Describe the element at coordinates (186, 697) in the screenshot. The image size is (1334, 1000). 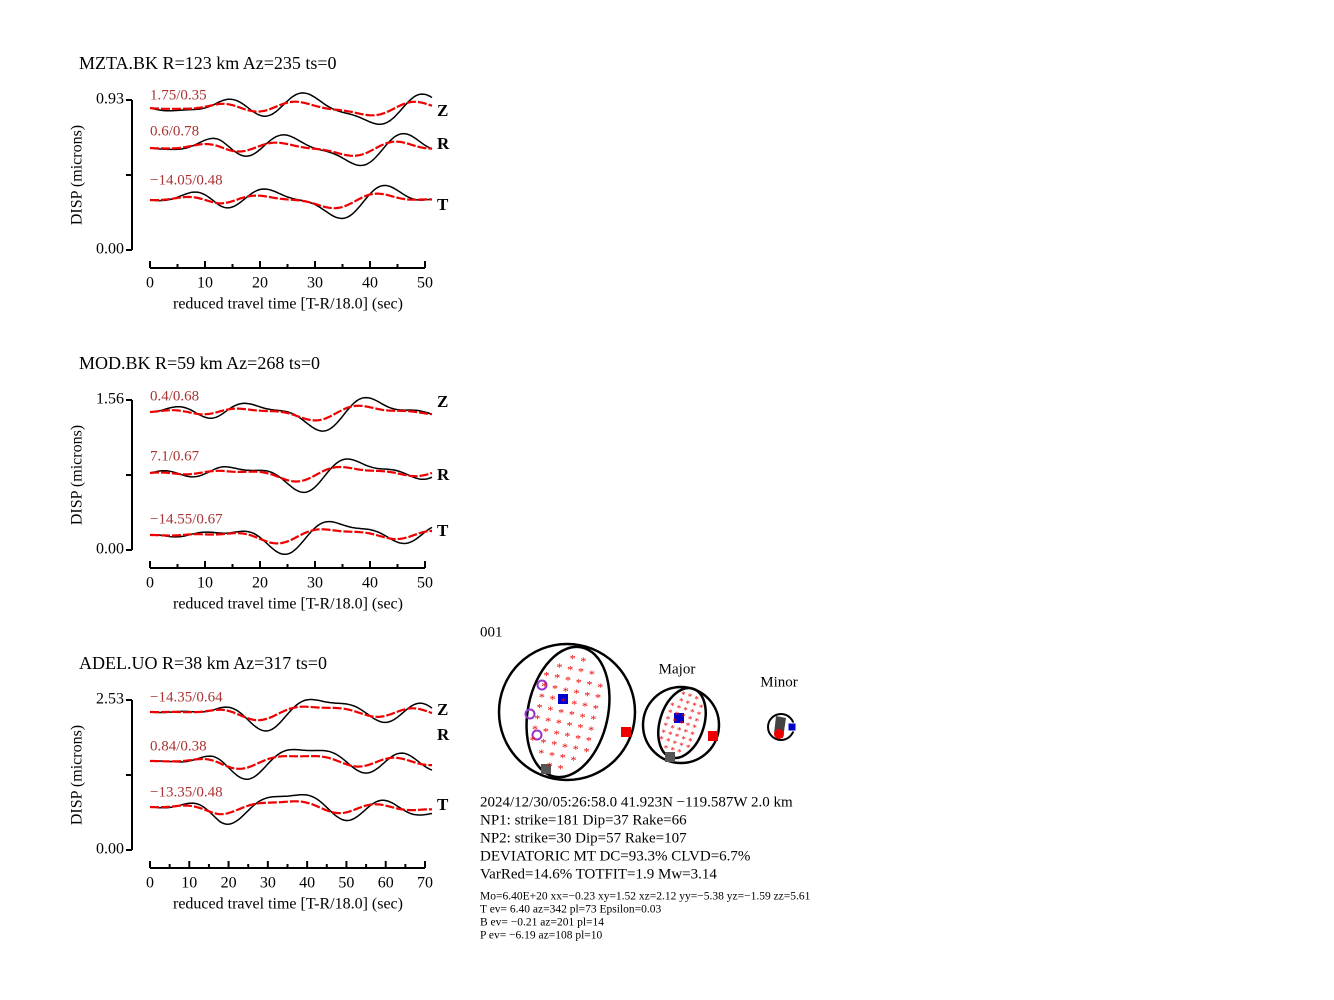
I see `fit-label: −14.35/0.64` at that location.